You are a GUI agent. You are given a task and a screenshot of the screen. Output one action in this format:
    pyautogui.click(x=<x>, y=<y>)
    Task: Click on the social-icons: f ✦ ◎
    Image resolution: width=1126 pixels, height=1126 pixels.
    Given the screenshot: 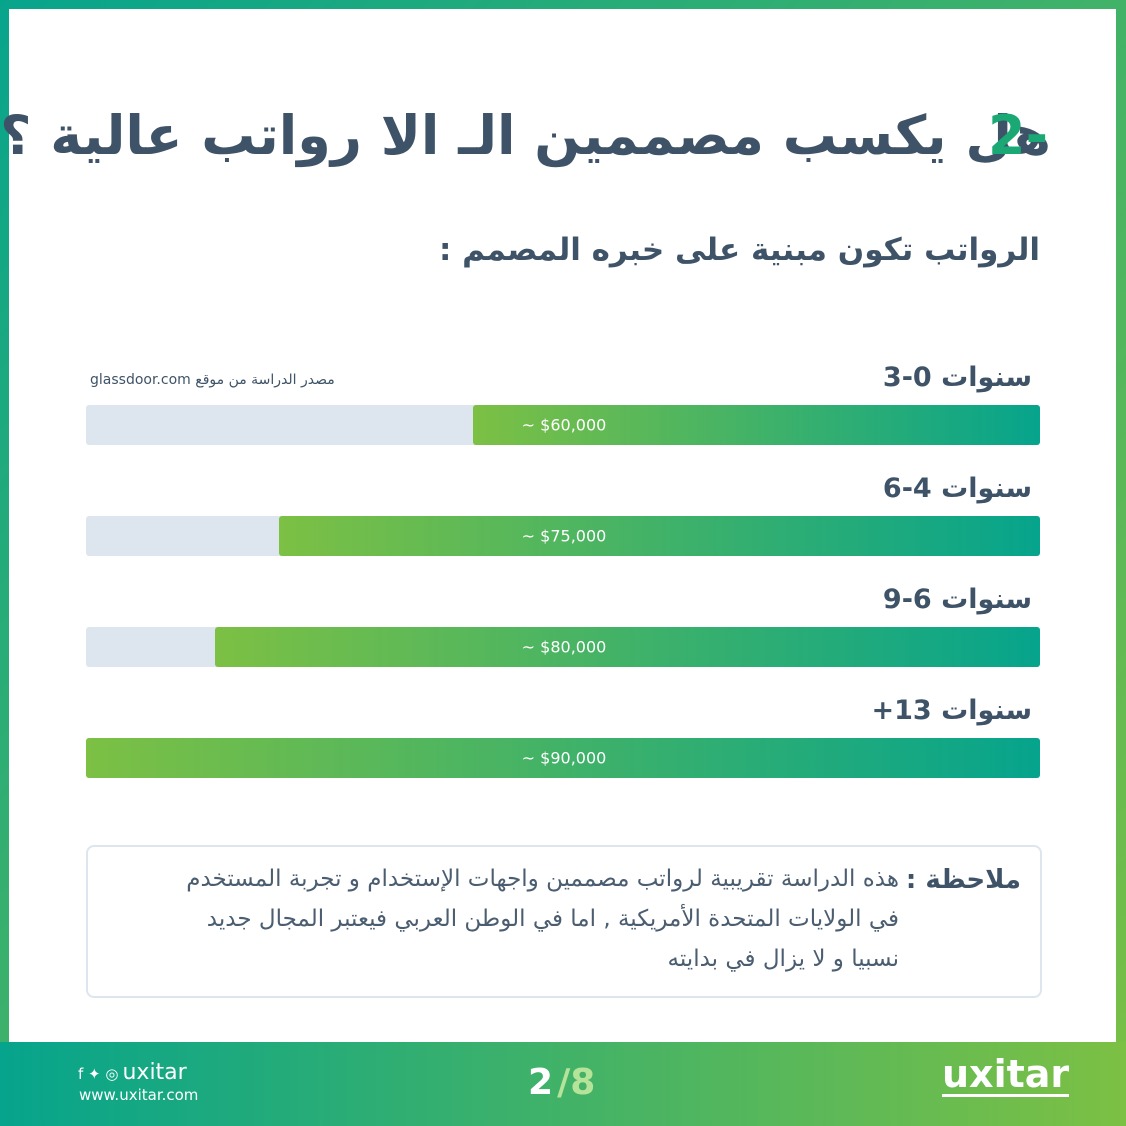 What is the action you would take?
    pyautogui.click(x=98, y=1074)
    